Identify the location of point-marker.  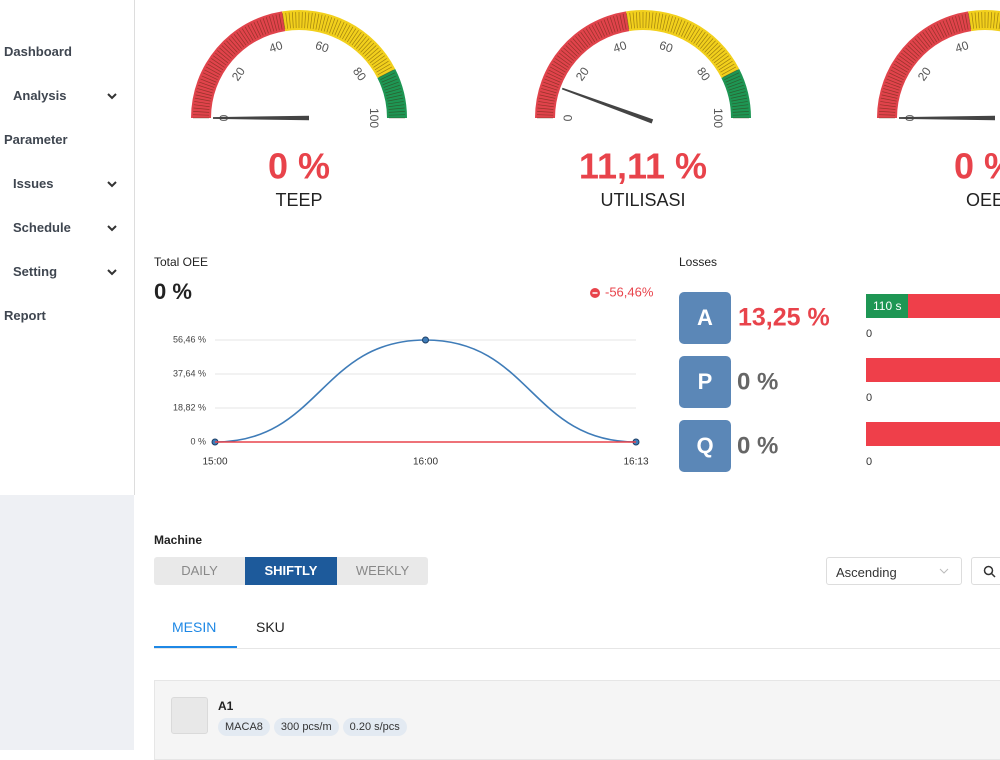
(426, 340).